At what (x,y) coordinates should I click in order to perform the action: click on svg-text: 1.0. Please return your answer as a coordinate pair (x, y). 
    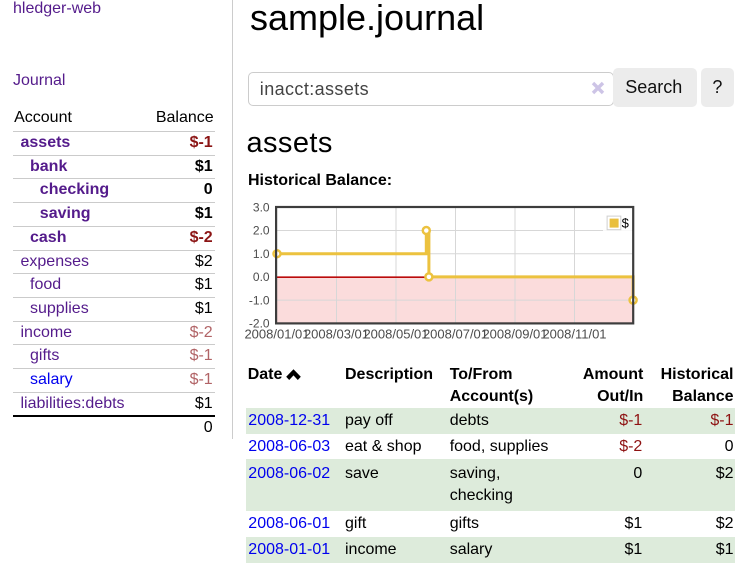
    Looking at the image, I should click on (261, 254).